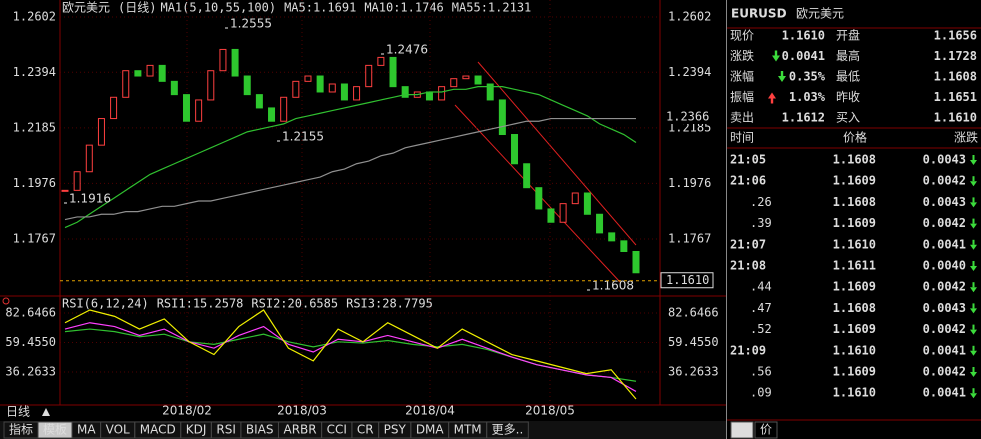 The height and width of the screenshot is (439, 981). Describe the element at coordinates (689, 72) in the screenshot. I see `y-tick-label-right: 1.2394` at that location.